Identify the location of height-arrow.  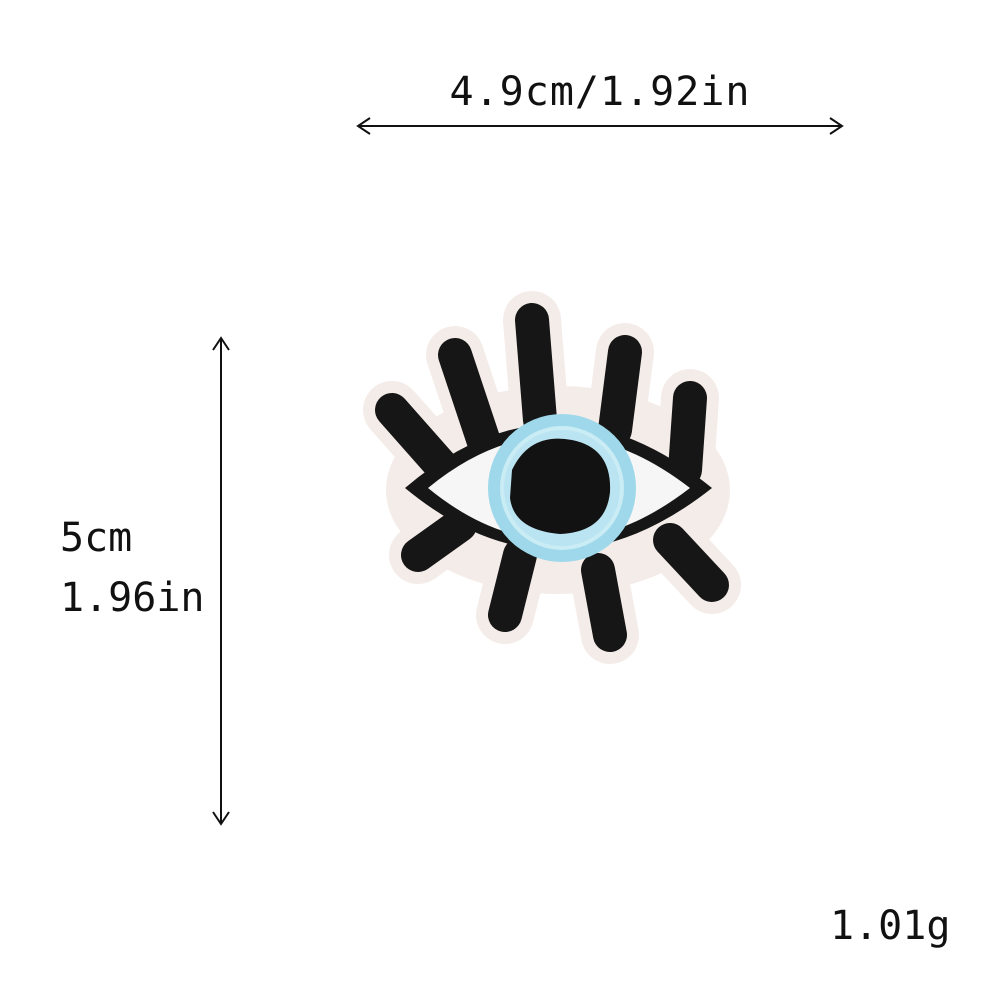
(221, 581).